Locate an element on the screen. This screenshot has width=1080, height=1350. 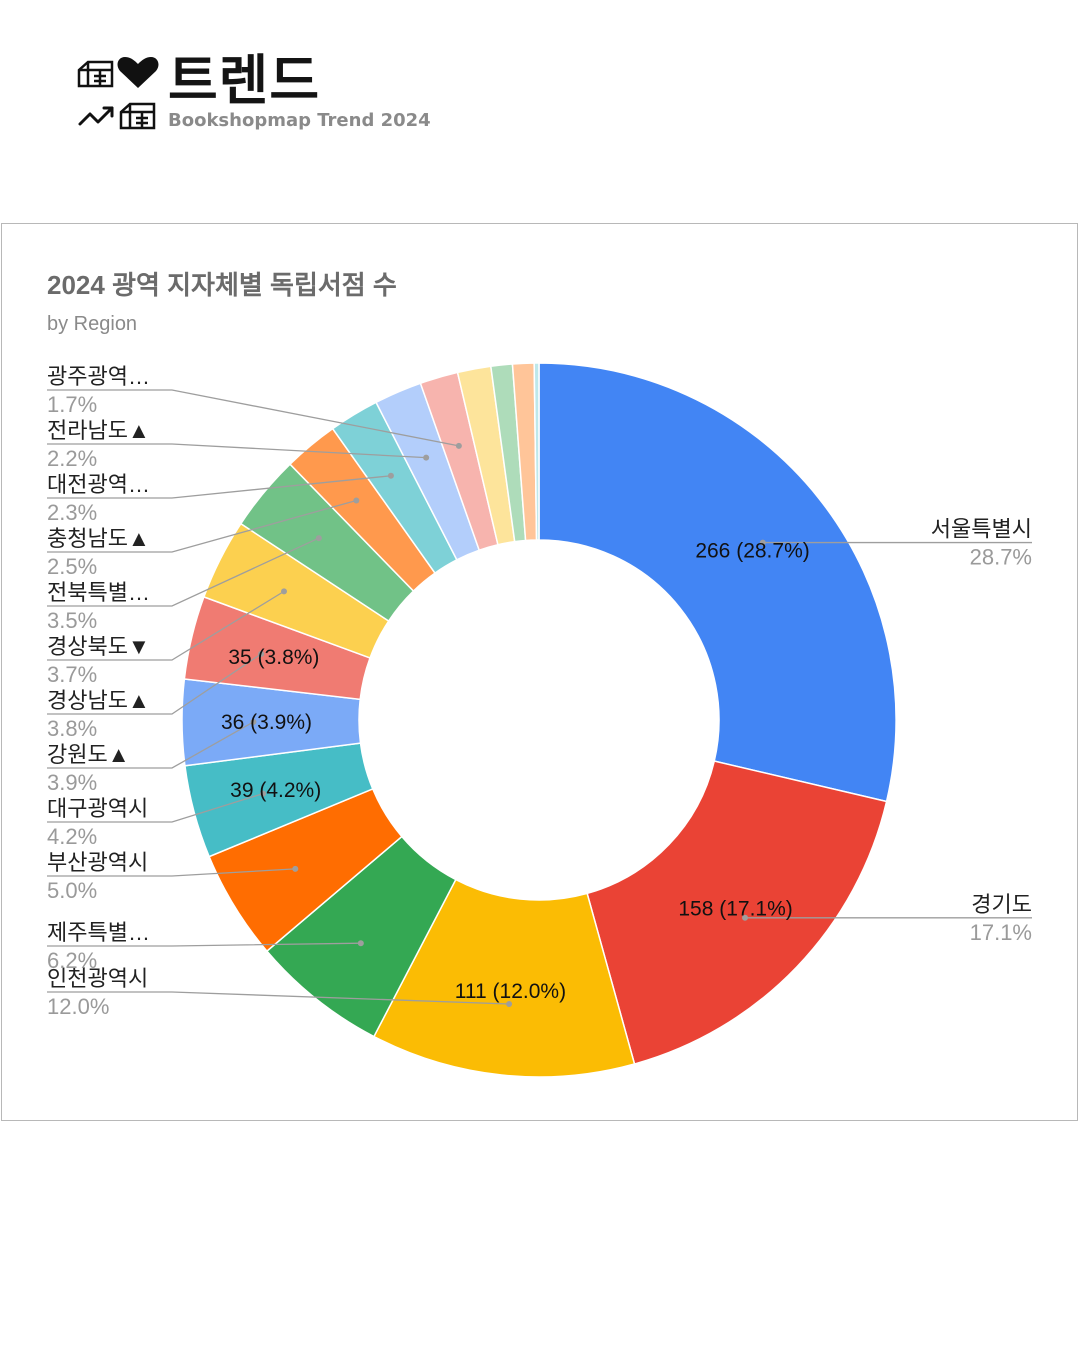
brand-subtitle: Bookshopmap Trend 2024 is located at coordinates (299, 120).